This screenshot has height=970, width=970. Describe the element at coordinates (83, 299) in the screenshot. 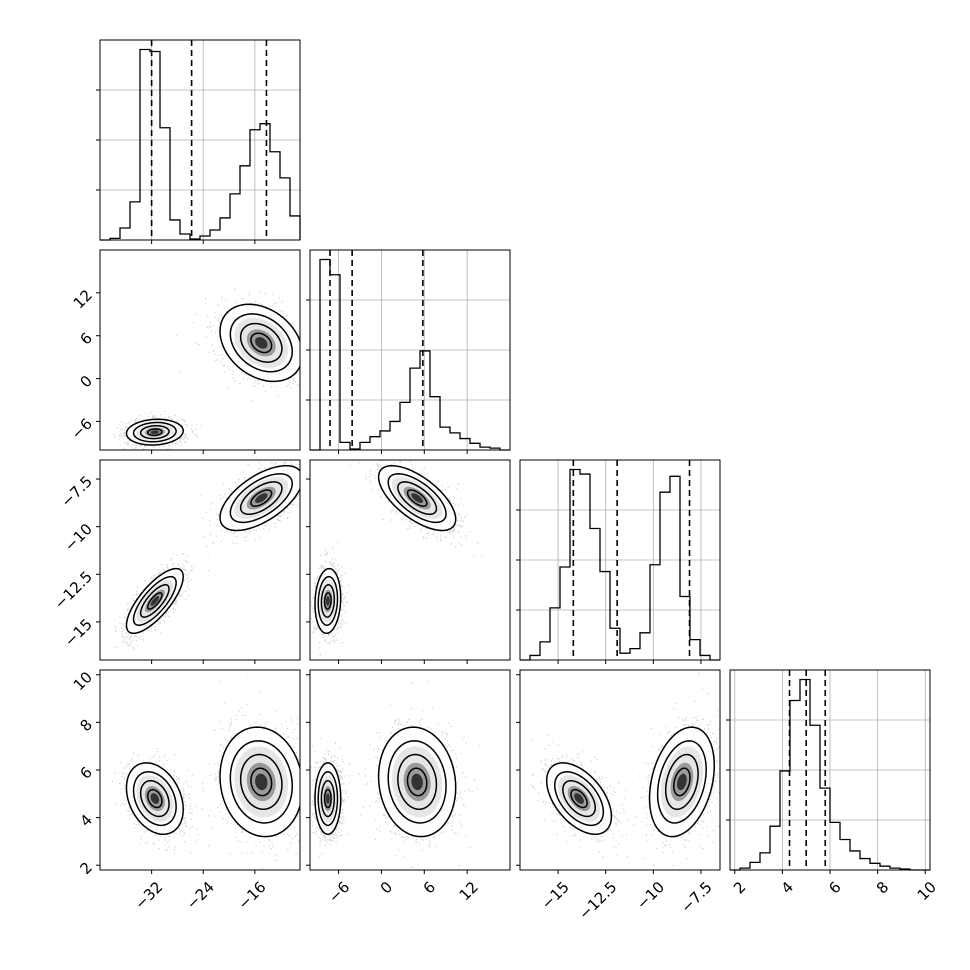

I see `y-tick-label-1-3: 12` at that location.